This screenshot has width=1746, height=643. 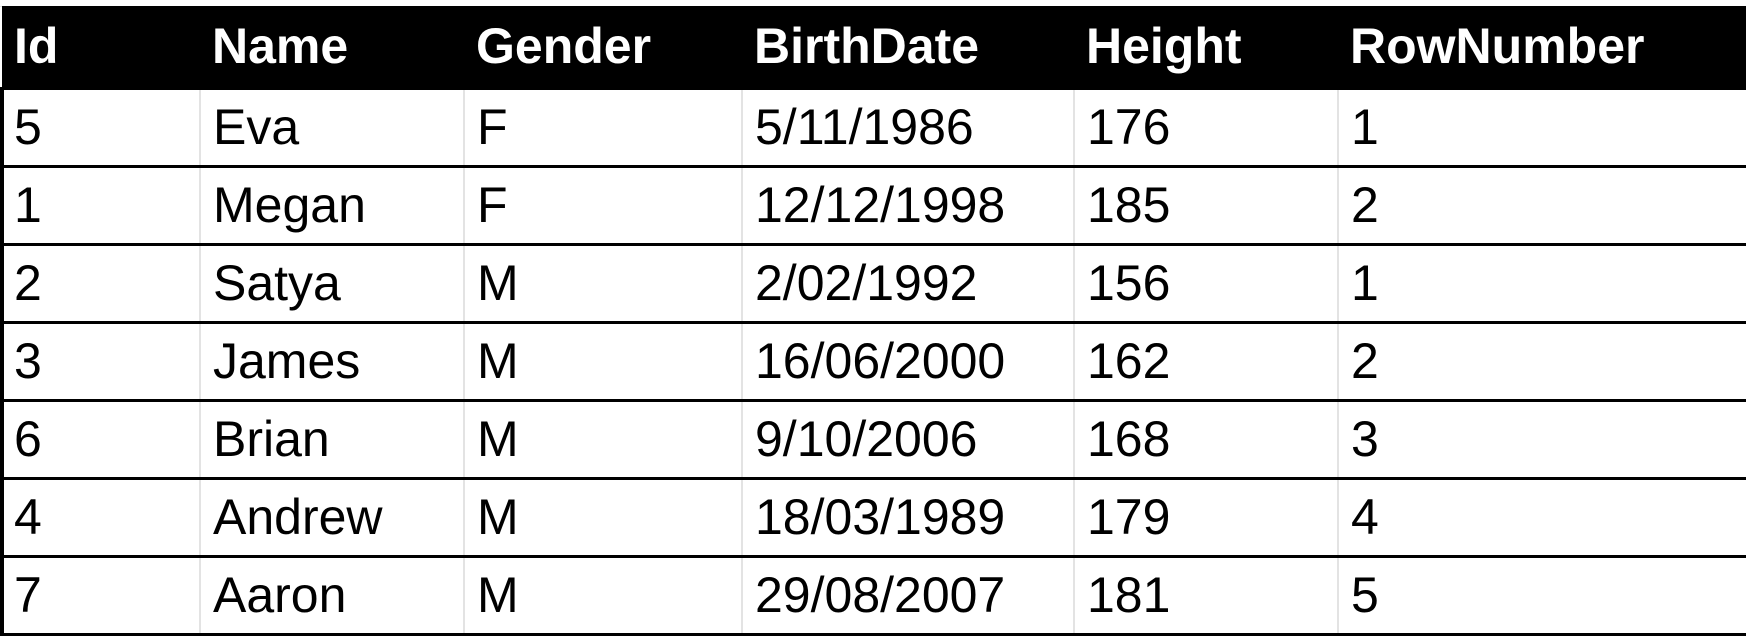 I want to click on cell-name: Eva, so click(x=331, y=126).